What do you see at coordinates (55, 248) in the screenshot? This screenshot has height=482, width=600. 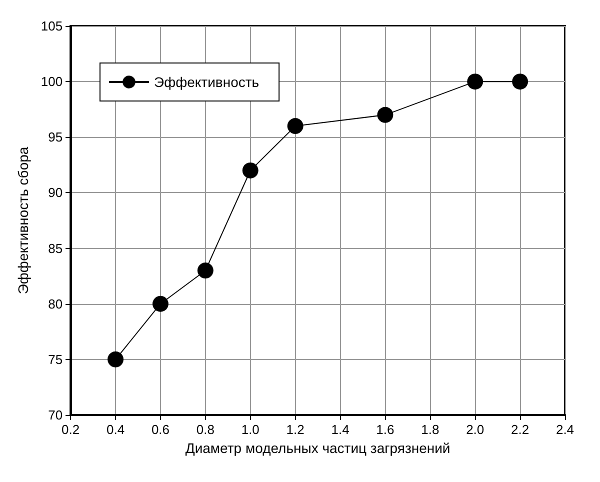 I see `y-tick-label: 85` at bounding box center [55, 248].